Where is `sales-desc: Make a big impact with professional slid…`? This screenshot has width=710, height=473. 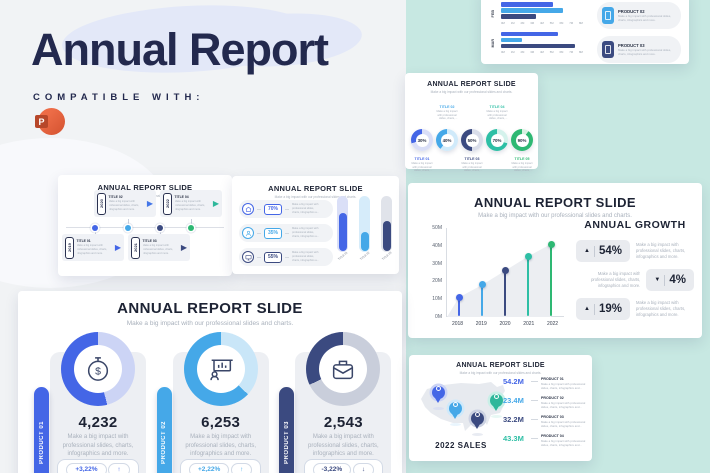 sales-desc: Make a big impact with professional slid… is located at coordinates (563, 405).